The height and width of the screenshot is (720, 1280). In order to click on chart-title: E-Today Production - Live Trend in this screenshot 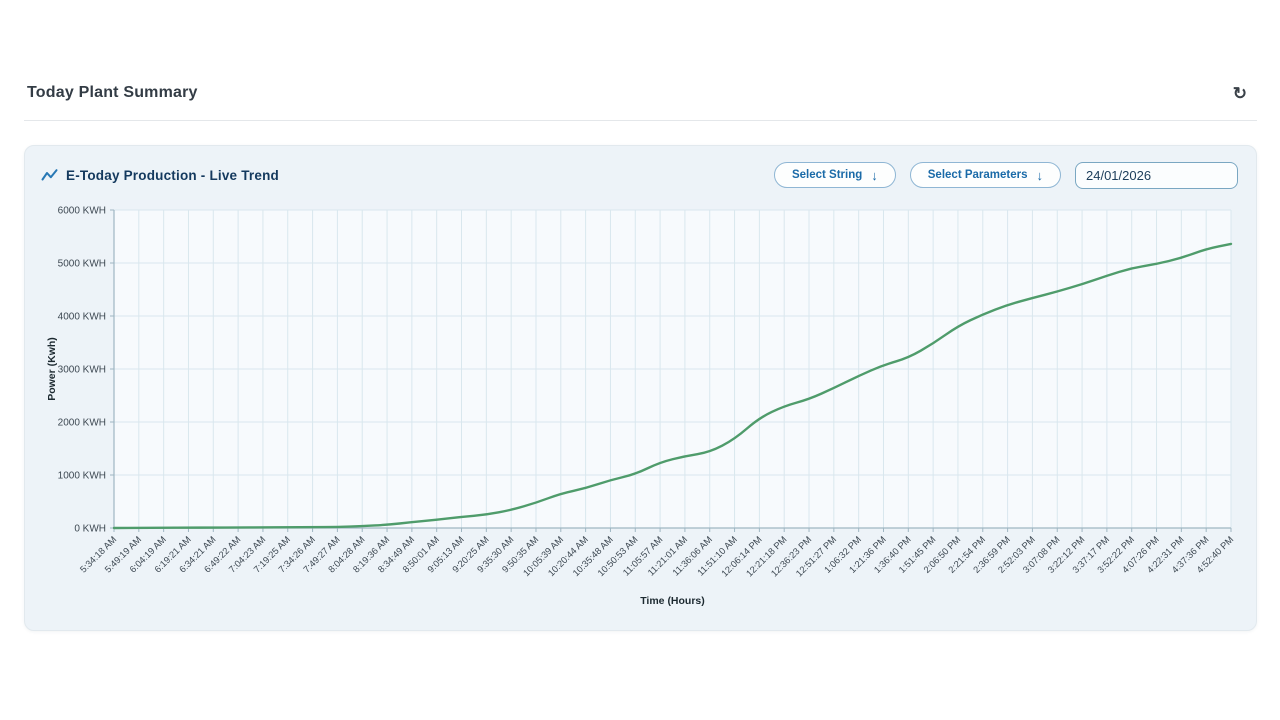, I will do `click(172, 175)`.